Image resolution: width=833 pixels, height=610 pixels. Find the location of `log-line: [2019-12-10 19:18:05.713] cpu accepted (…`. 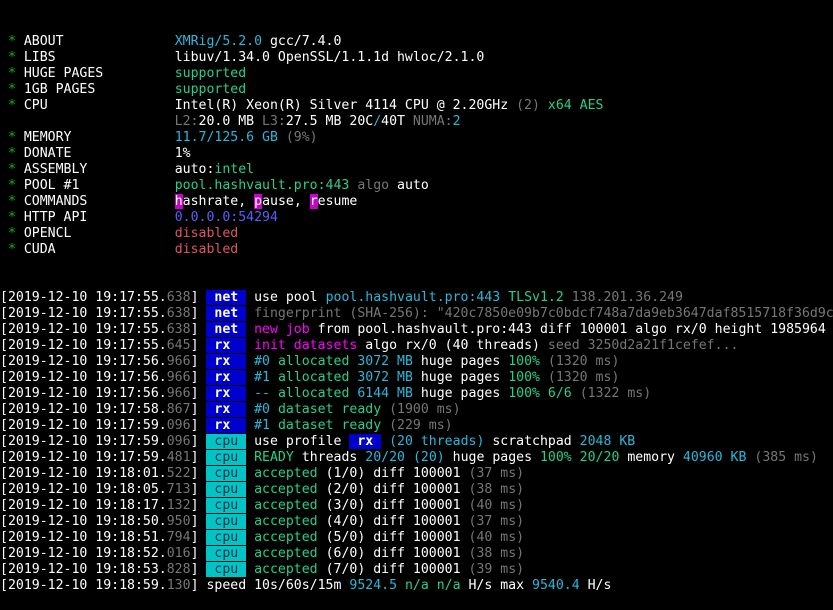

log-line: [2019-12-10 19:18:05.713] cpu accepted (… is located at coordinates (416, 490).